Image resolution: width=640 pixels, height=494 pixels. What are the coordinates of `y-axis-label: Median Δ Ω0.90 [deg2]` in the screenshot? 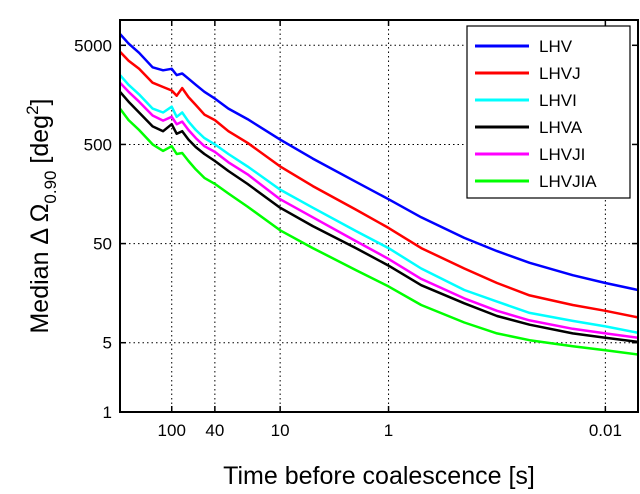 It's located at (41, 215).